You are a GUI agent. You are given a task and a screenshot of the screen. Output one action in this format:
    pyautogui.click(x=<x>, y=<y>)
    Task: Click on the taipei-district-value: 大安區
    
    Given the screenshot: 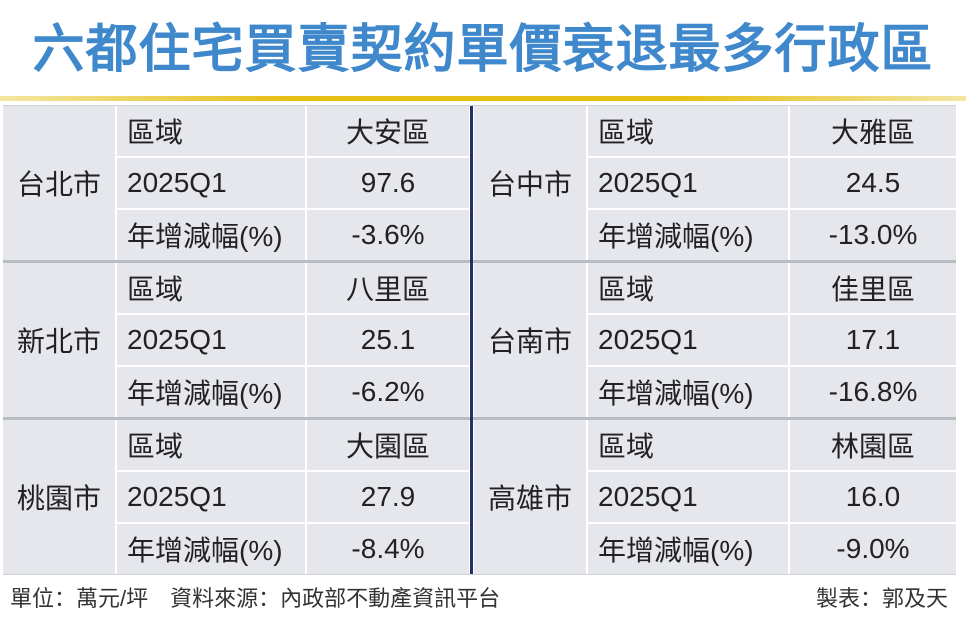 What is the action you would take?
    pyautogui.click(x=388, y=131)
    